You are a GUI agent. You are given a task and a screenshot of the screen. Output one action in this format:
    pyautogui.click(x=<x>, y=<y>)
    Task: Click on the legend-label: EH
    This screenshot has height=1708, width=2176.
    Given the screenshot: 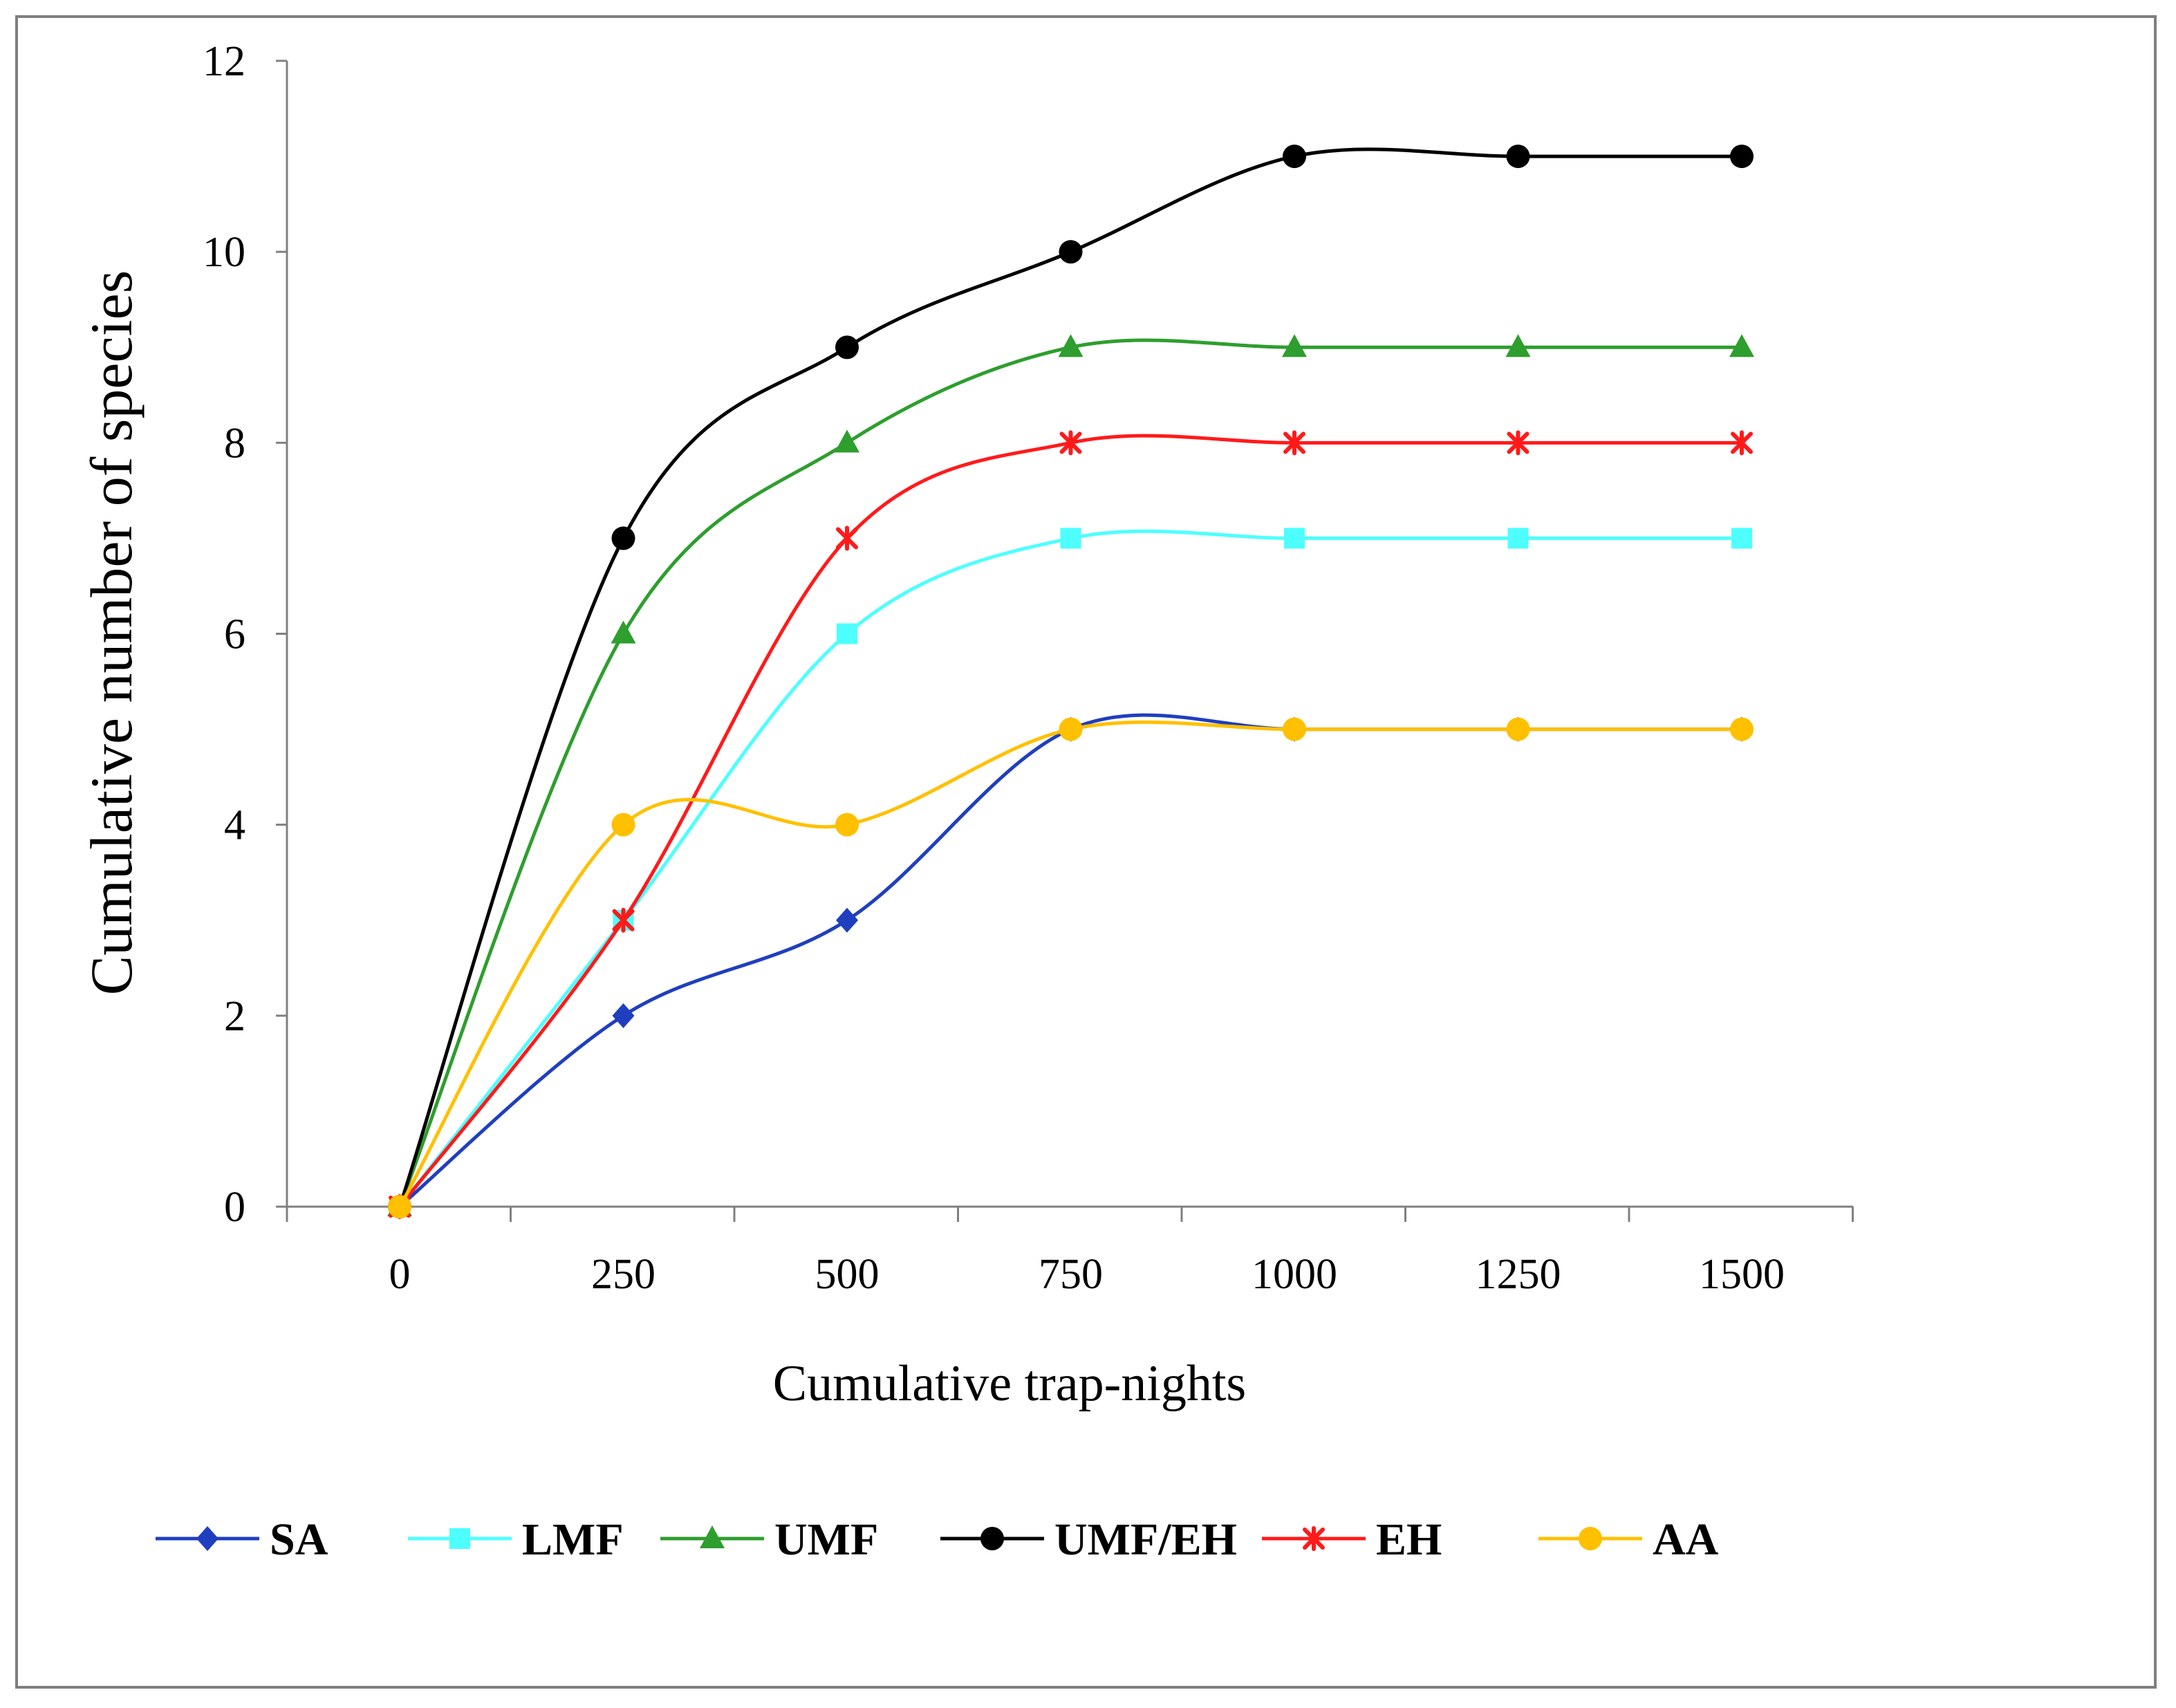 What is the action you would take?
    pyautogui.click(x=1409, y=1539)
    